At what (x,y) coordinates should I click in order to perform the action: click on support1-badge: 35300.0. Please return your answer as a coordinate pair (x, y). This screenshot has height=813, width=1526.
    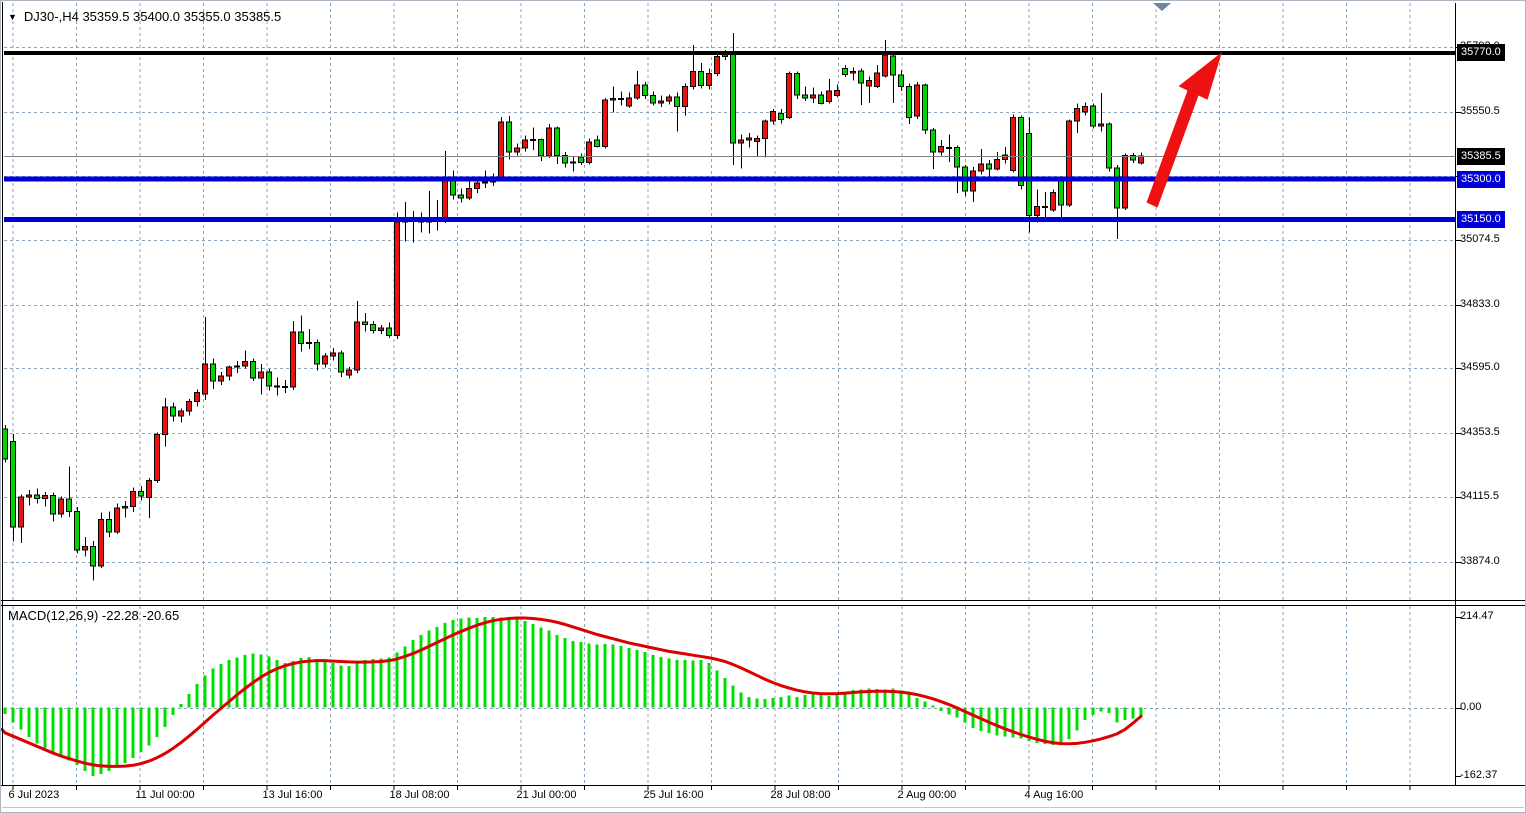
    Looking at the image, I should click on (1481, 179).